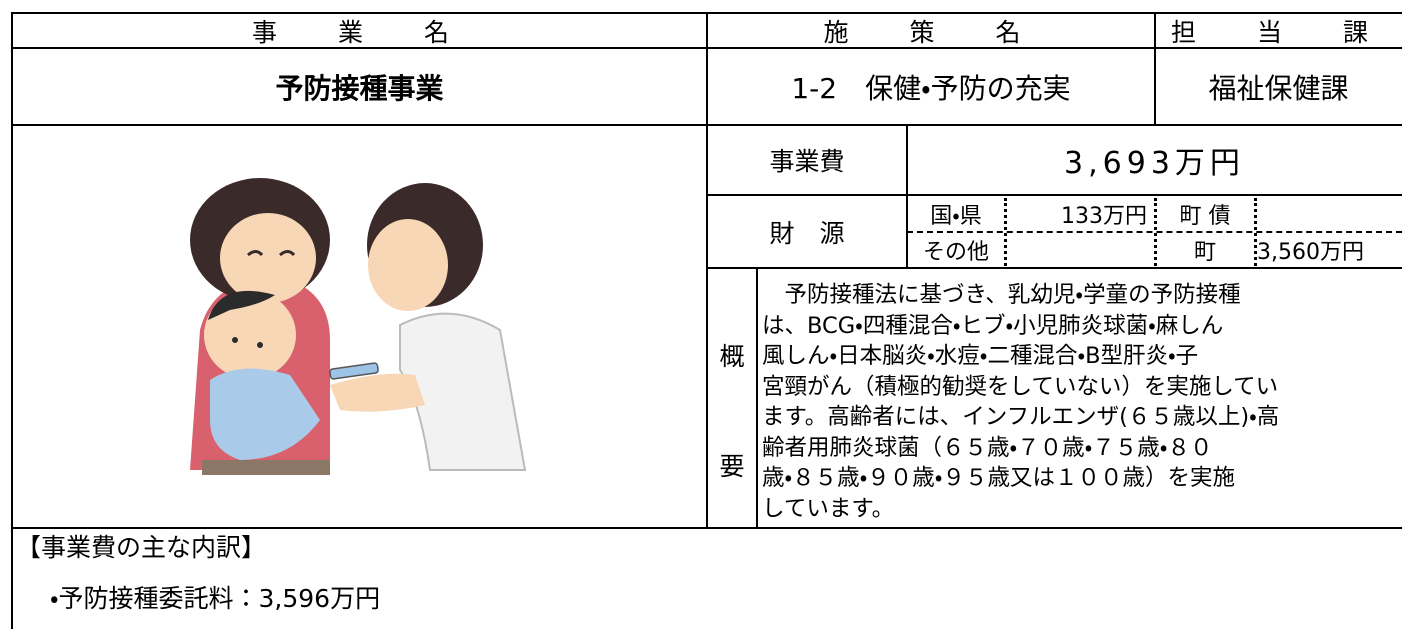  Describe the element at coordinates (359, 32) in the screenshot. I see `header-cell: 事 業 名` at that location.